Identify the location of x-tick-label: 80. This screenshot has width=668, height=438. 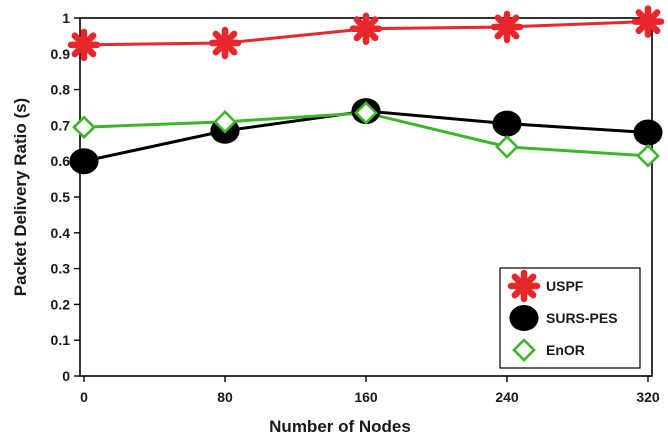
(225, 397).